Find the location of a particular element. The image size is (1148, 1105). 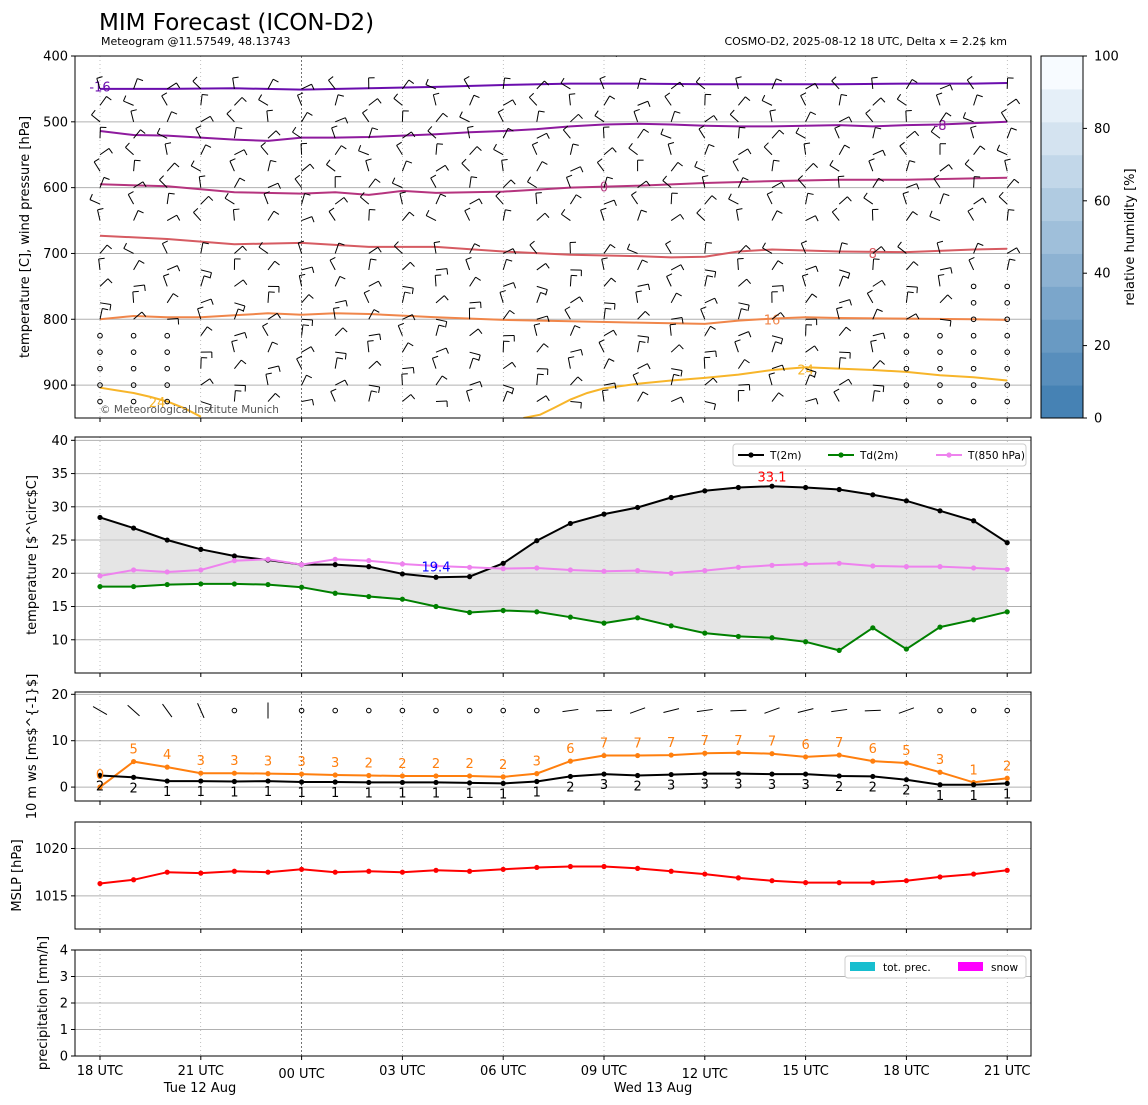

y-tick-label: 900 is located at coordinates (55, 386).